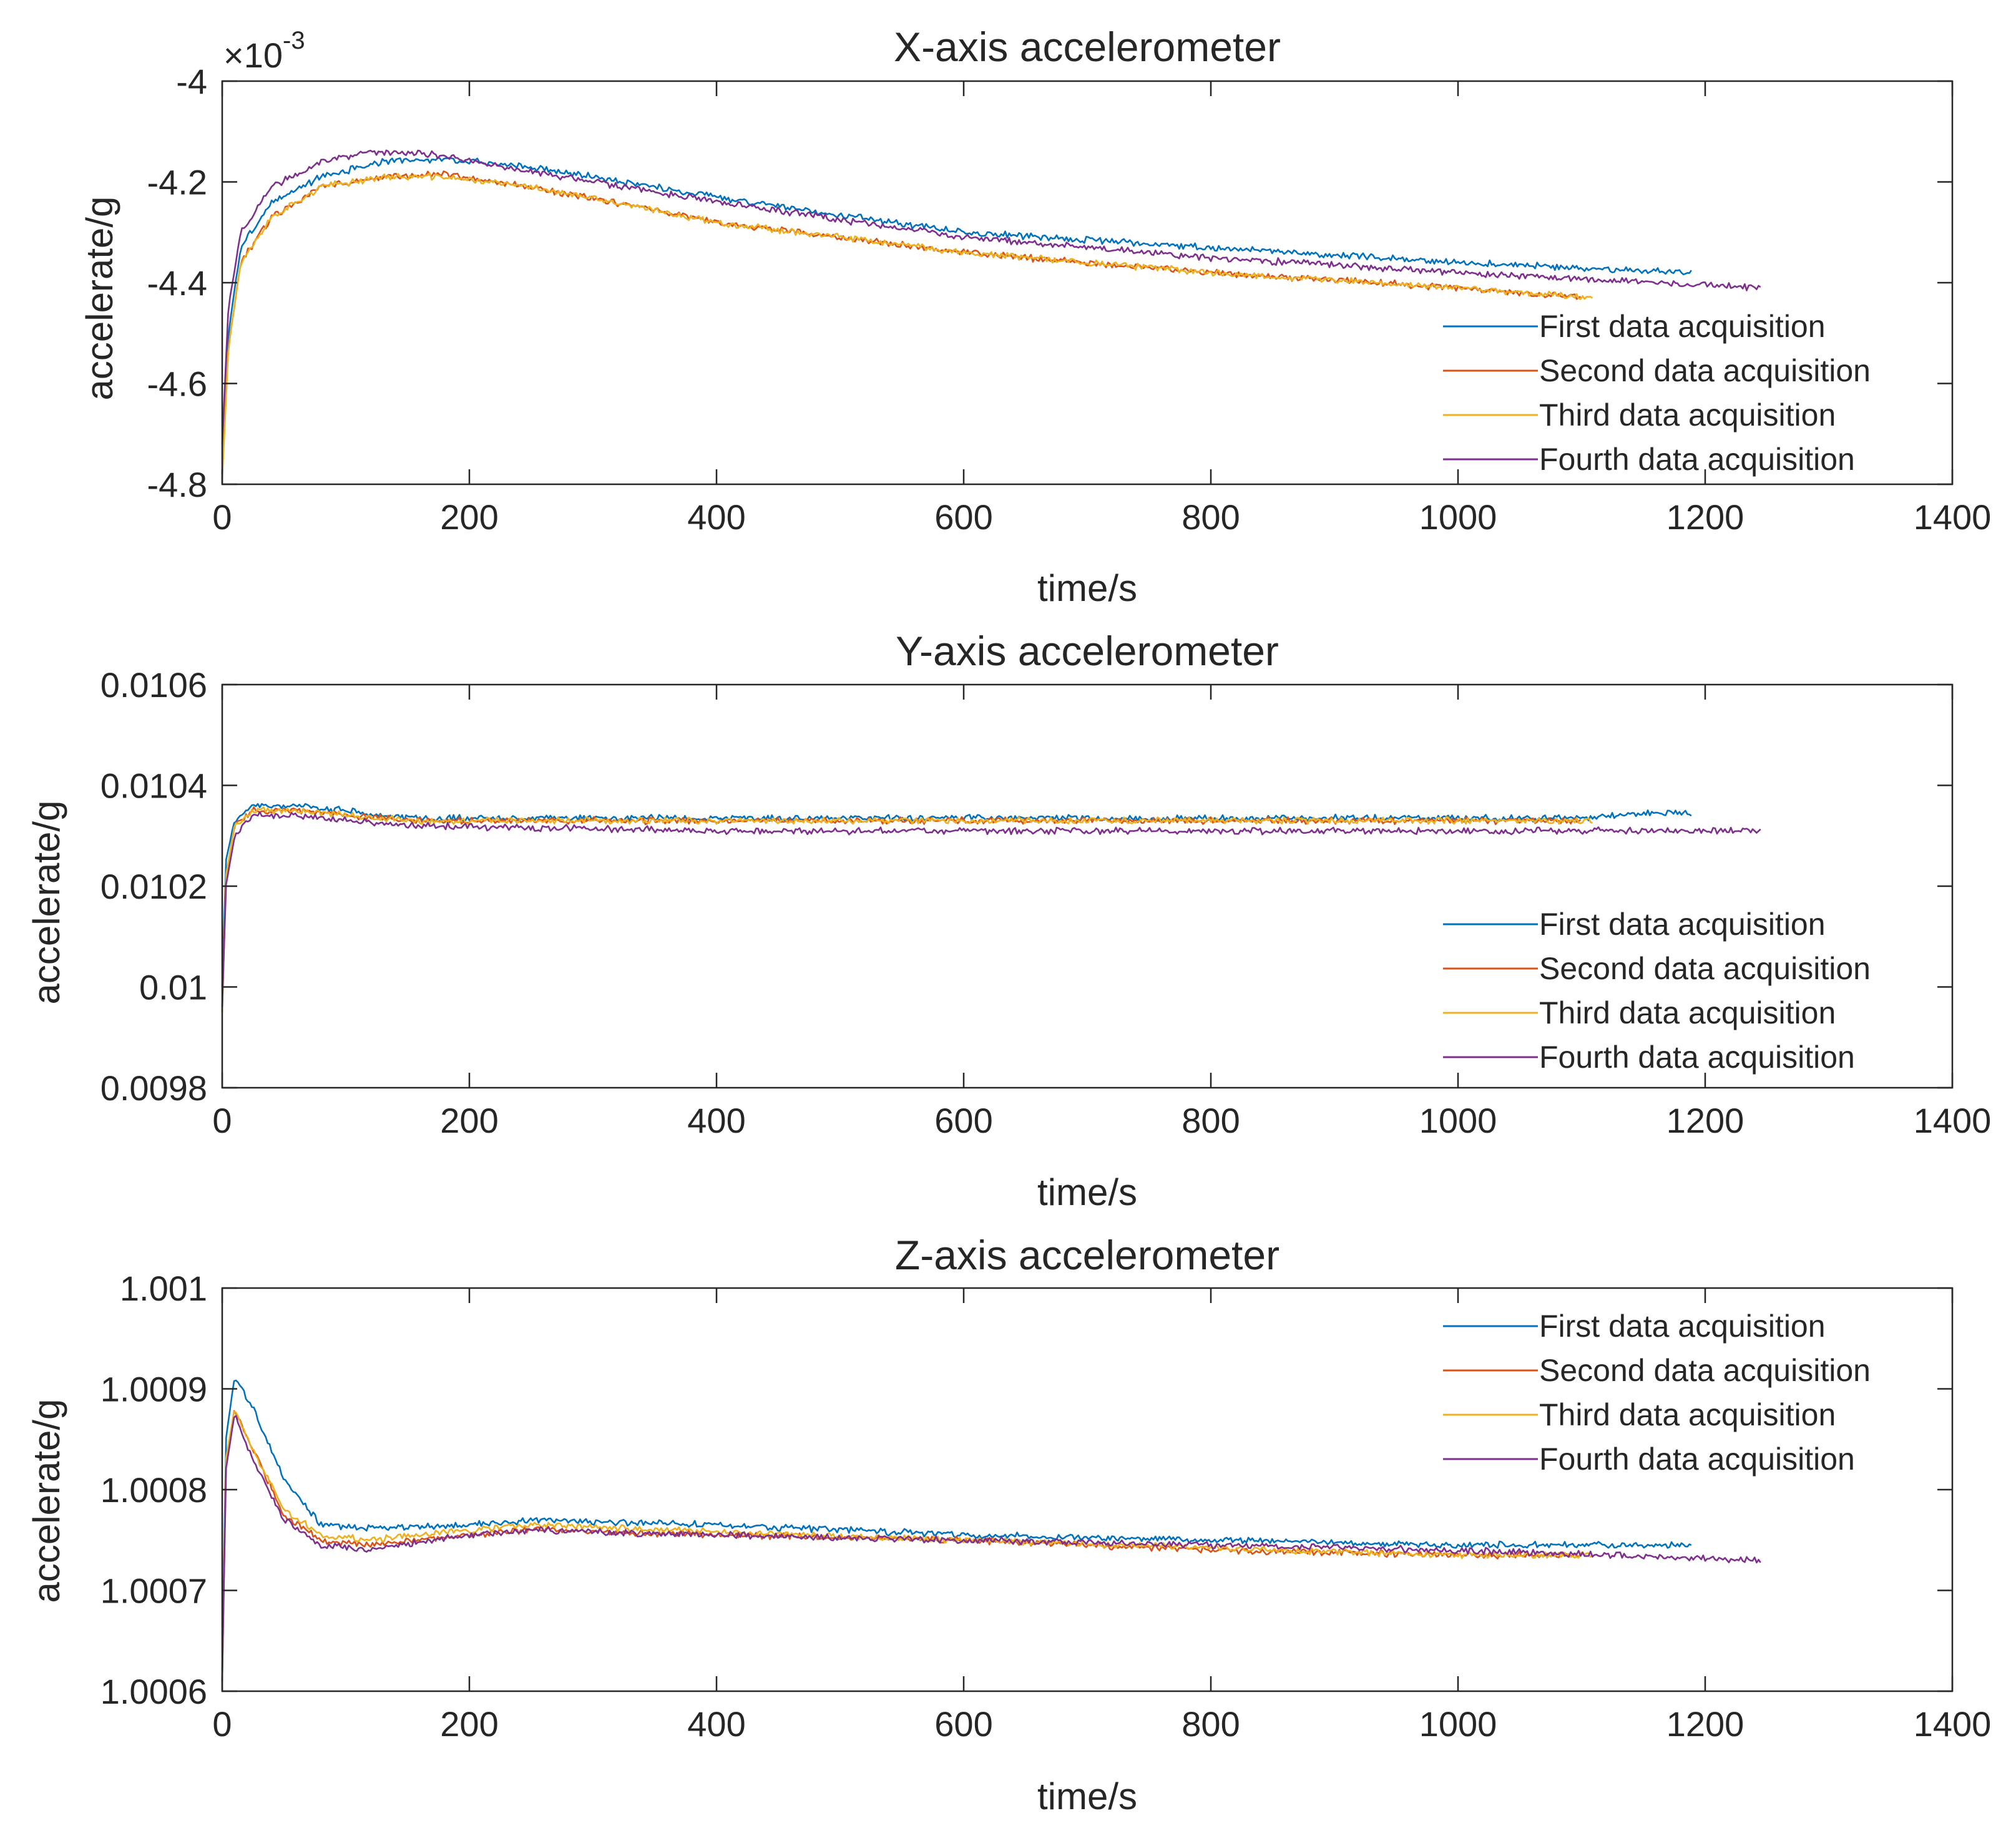  I want to click on chart-title: Z-axis accelerometer, so click(1087, 1255).